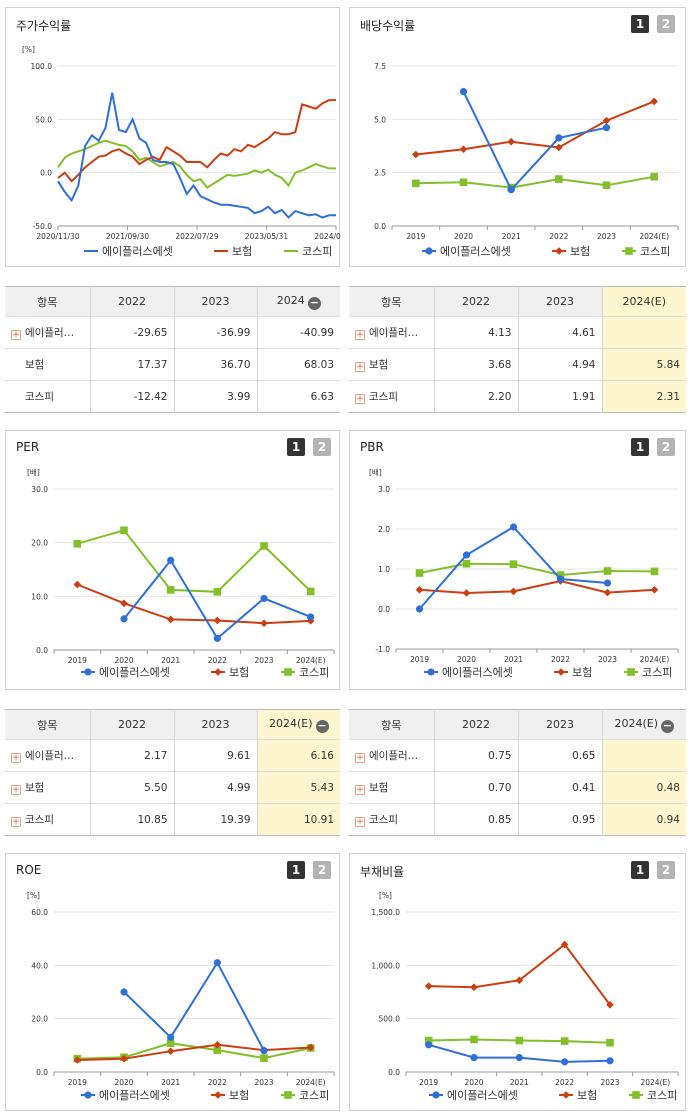 The height and width of the screenshot is (1115, 691). I want to click on x-tick-label: 2022, so click(560, 659).